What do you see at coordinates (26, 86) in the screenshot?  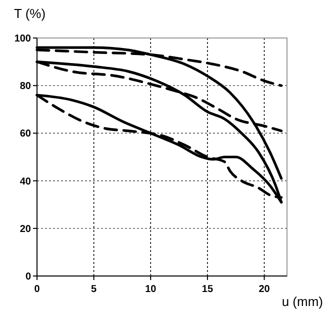 I see `y-tick-label: 80` at bounding box center [26, 86].